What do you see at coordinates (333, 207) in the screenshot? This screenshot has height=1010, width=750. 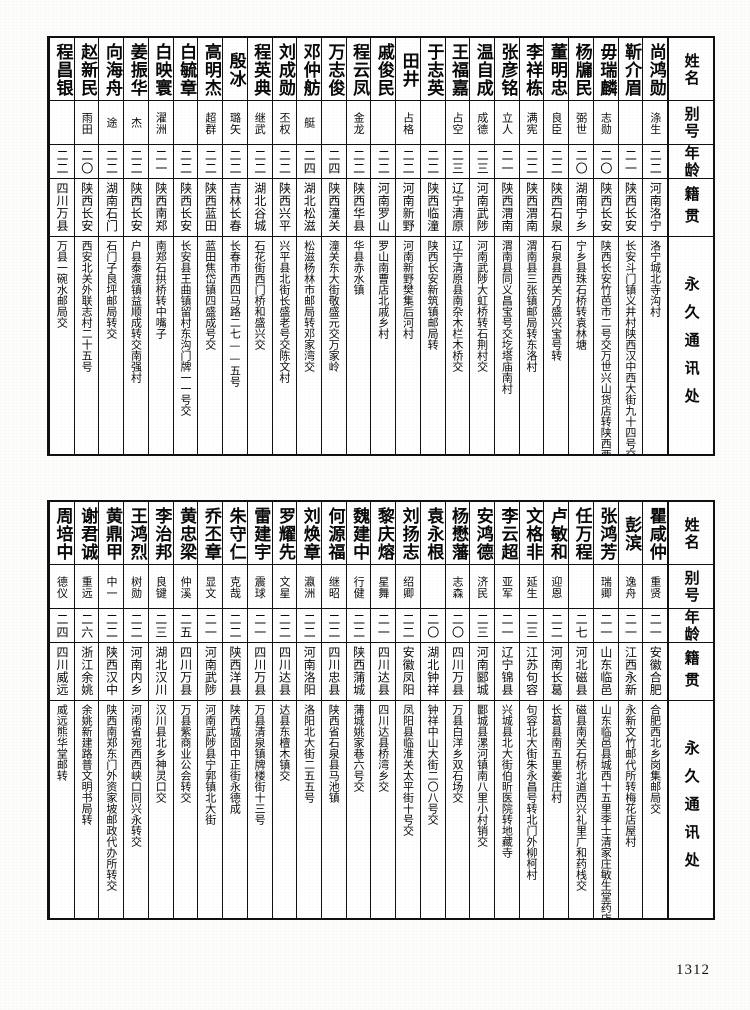 I see `entry-native-place-cell-text: 陕西潼关` at bounding box center [333, 207].